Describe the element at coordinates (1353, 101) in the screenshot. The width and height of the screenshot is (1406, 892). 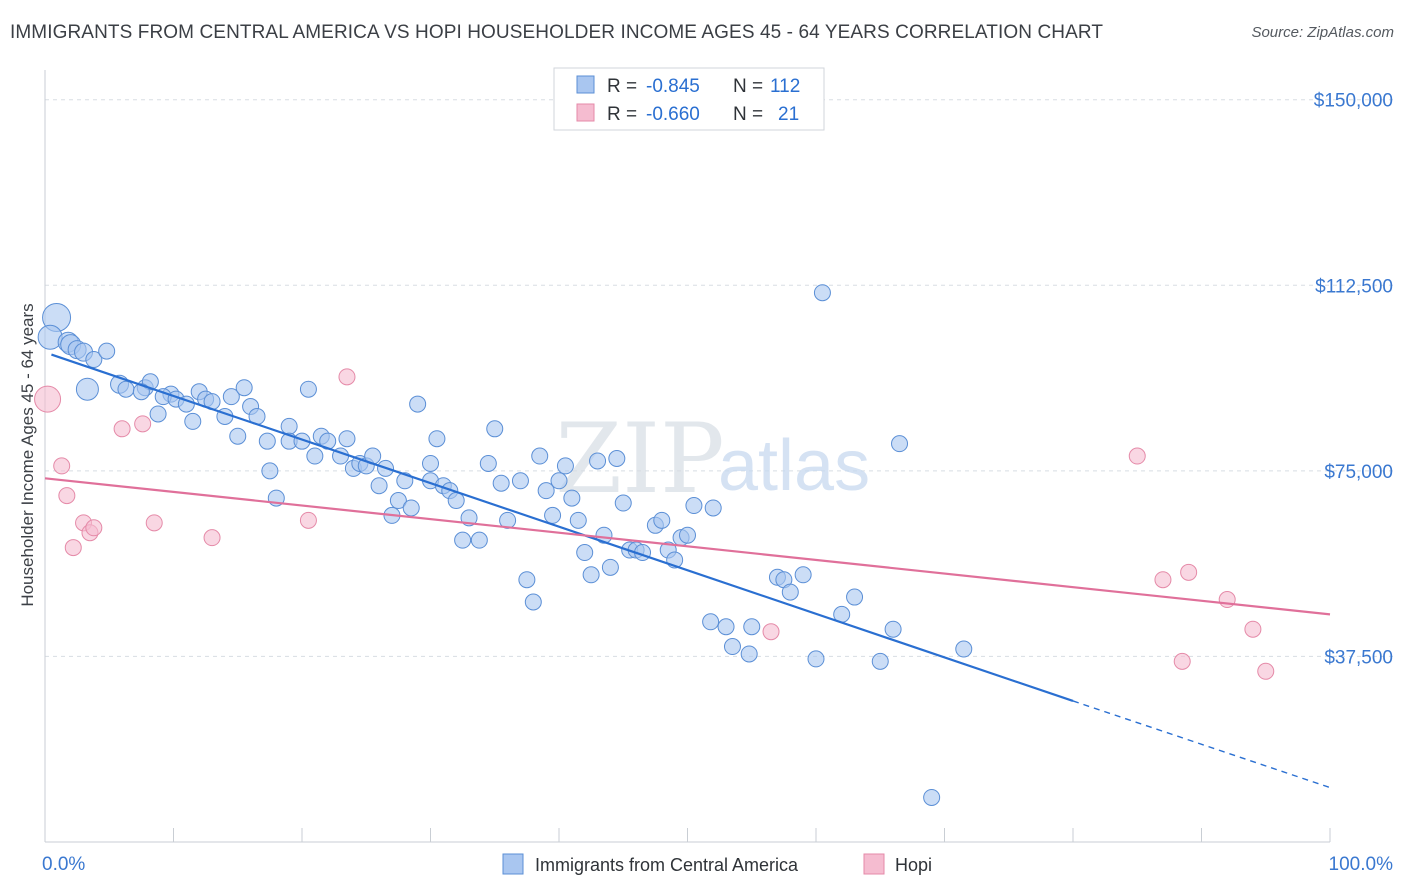
I see `y-tick-label-3: $150,000` at that location.